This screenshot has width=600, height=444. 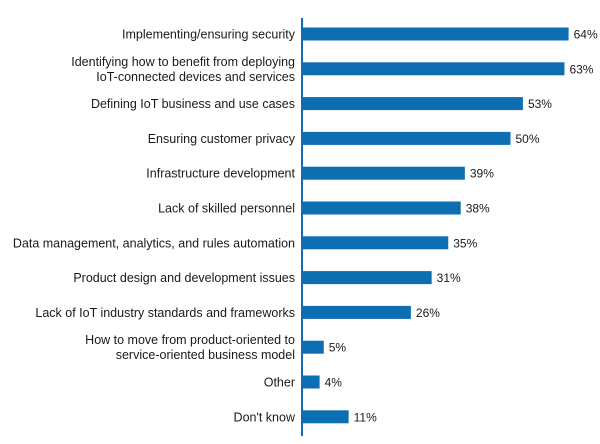 What do you see at coordinates (465, 243) in the screenshot?
I see `value-label-6: 35%` at bounding box center [465, 243].